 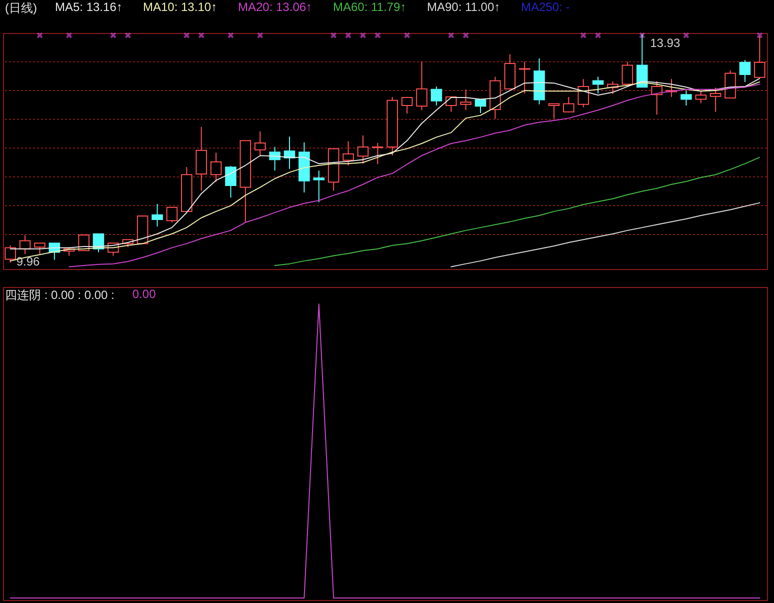 I want to click on legend-label: MA250: -, so click(x=545, y=7).